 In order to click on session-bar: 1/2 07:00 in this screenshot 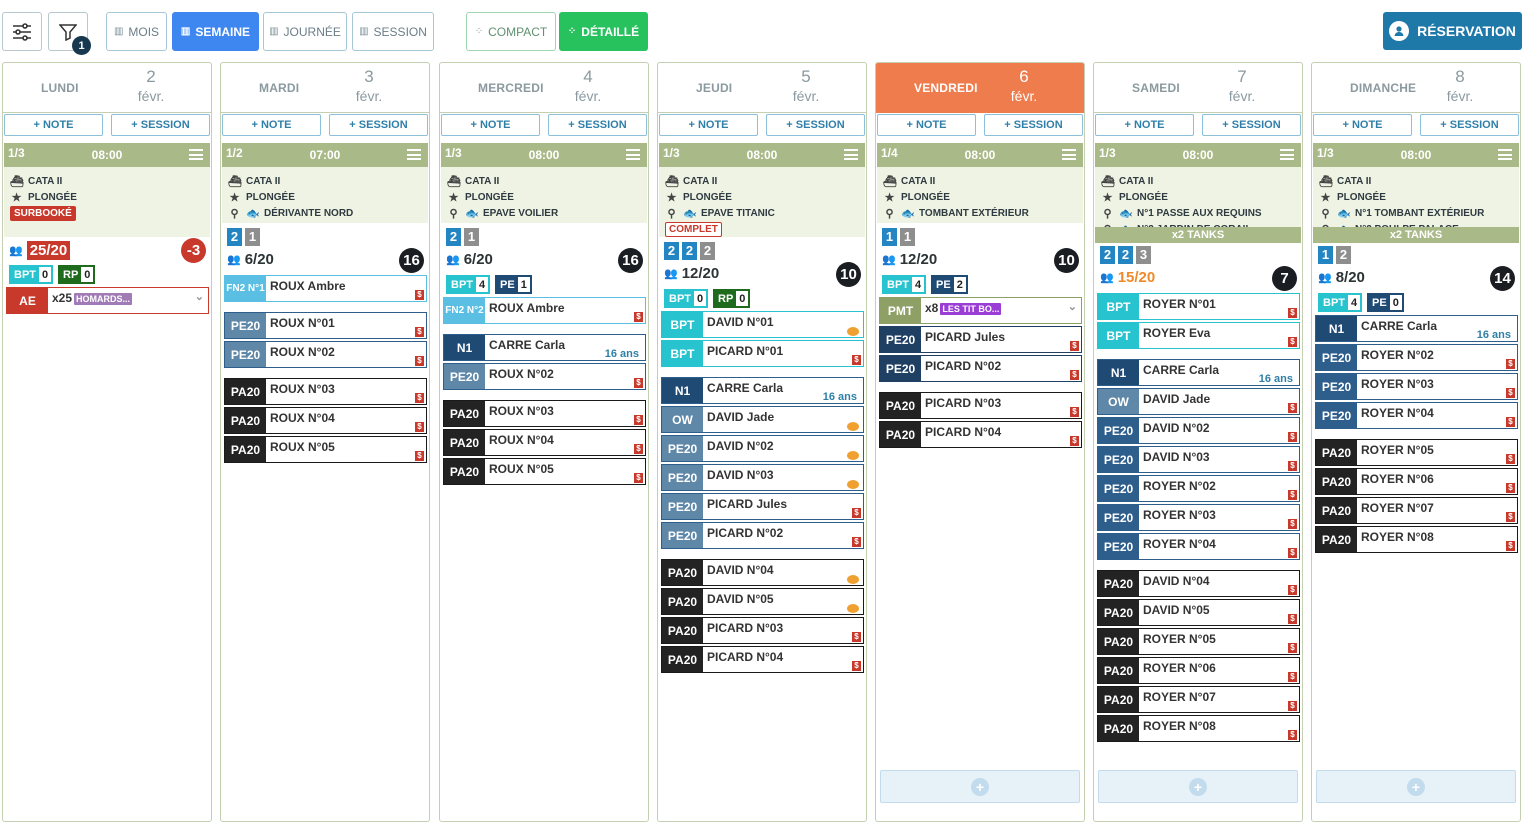, I will do `click(325, 155)`.